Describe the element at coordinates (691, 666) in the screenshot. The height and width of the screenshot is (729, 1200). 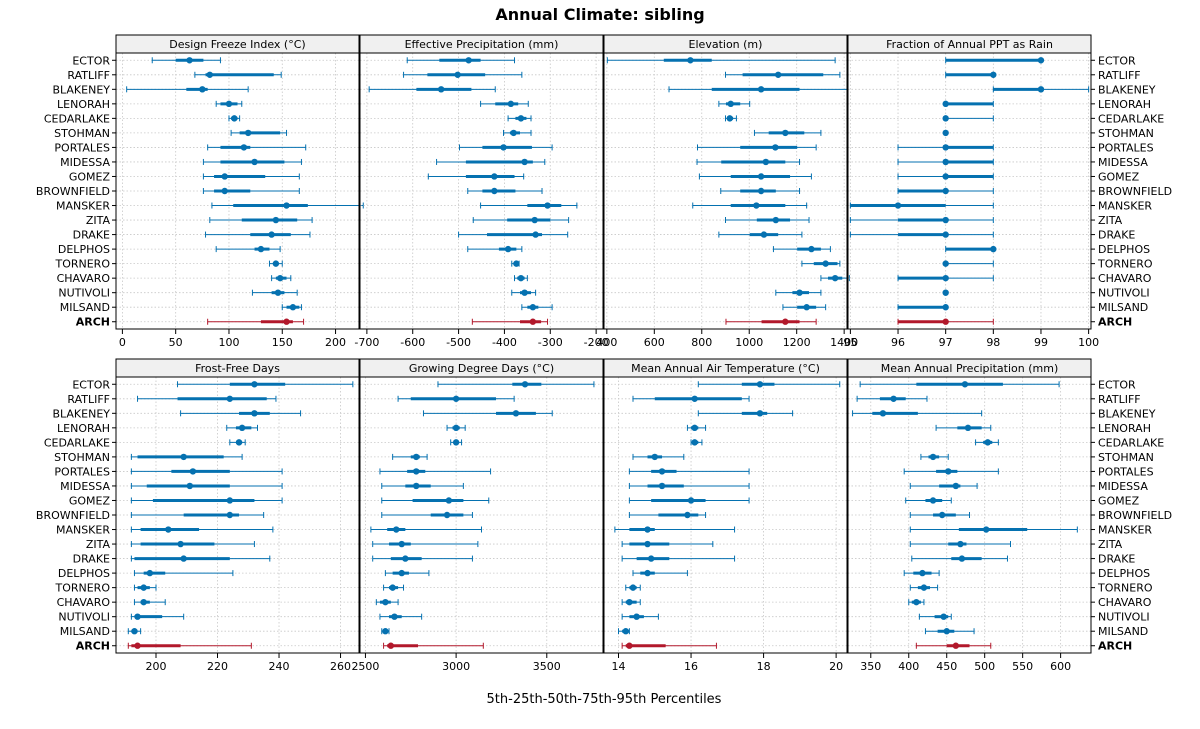
I see `x-tick-label: 16` at that location.